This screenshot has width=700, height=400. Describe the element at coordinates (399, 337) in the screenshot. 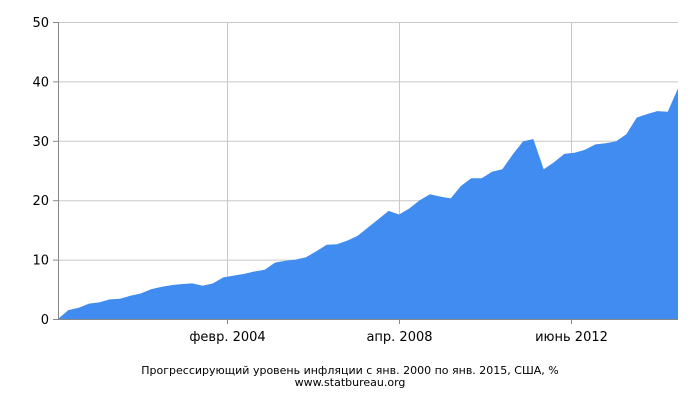

I see `x-tick-label: апр. 2008` at that location.